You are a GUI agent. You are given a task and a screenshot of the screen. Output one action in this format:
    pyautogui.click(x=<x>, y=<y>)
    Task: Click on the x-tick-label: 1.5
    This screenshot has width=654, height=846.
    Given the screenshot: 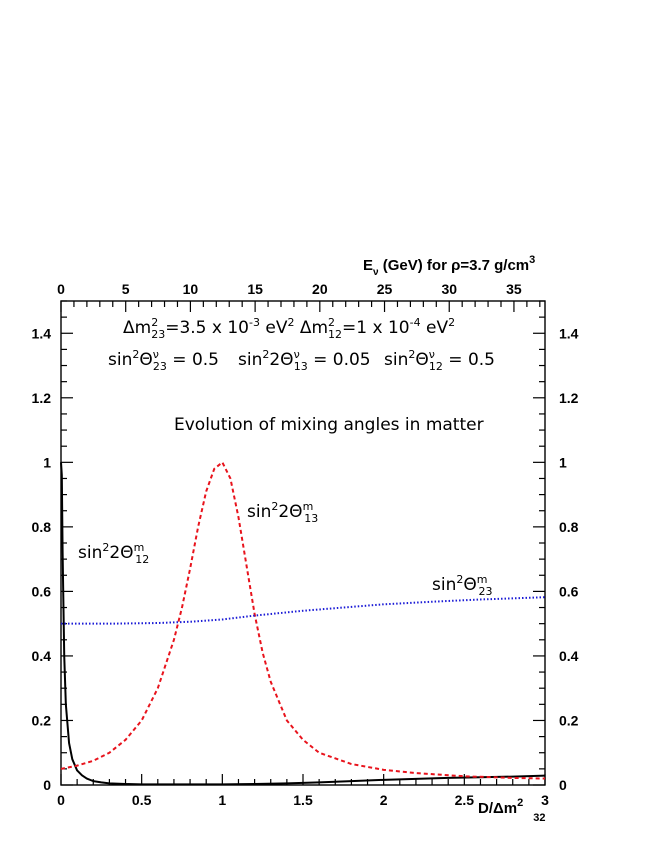 What is the action you would take?
    pyautogui.click(x=303, y=800)
    